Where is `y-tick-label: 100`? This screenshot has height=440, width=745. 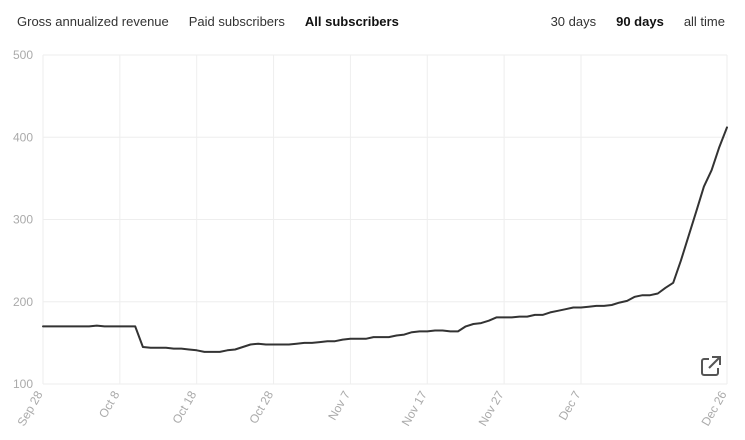
y-tick-label: 100 is located at coordinates (23, 384).